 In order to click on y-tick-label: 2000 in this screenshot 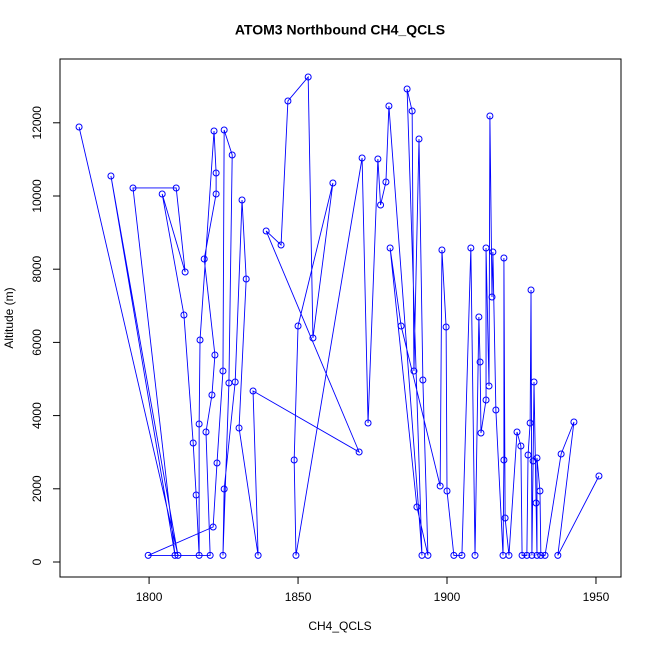, I will do `click(37, 488)`.